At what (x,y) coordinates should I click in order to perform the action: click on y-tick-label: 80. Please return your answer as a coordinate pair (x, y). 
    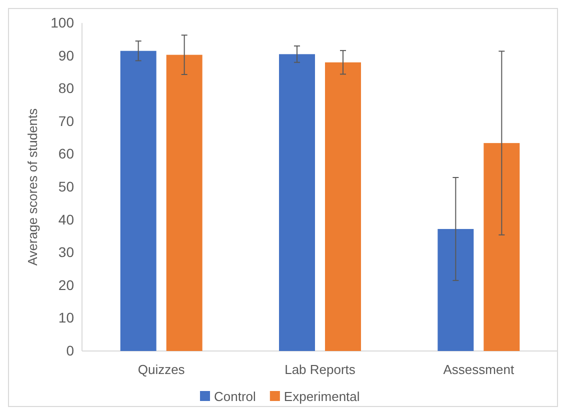
    Looking at the image, I should click on (66, 88).